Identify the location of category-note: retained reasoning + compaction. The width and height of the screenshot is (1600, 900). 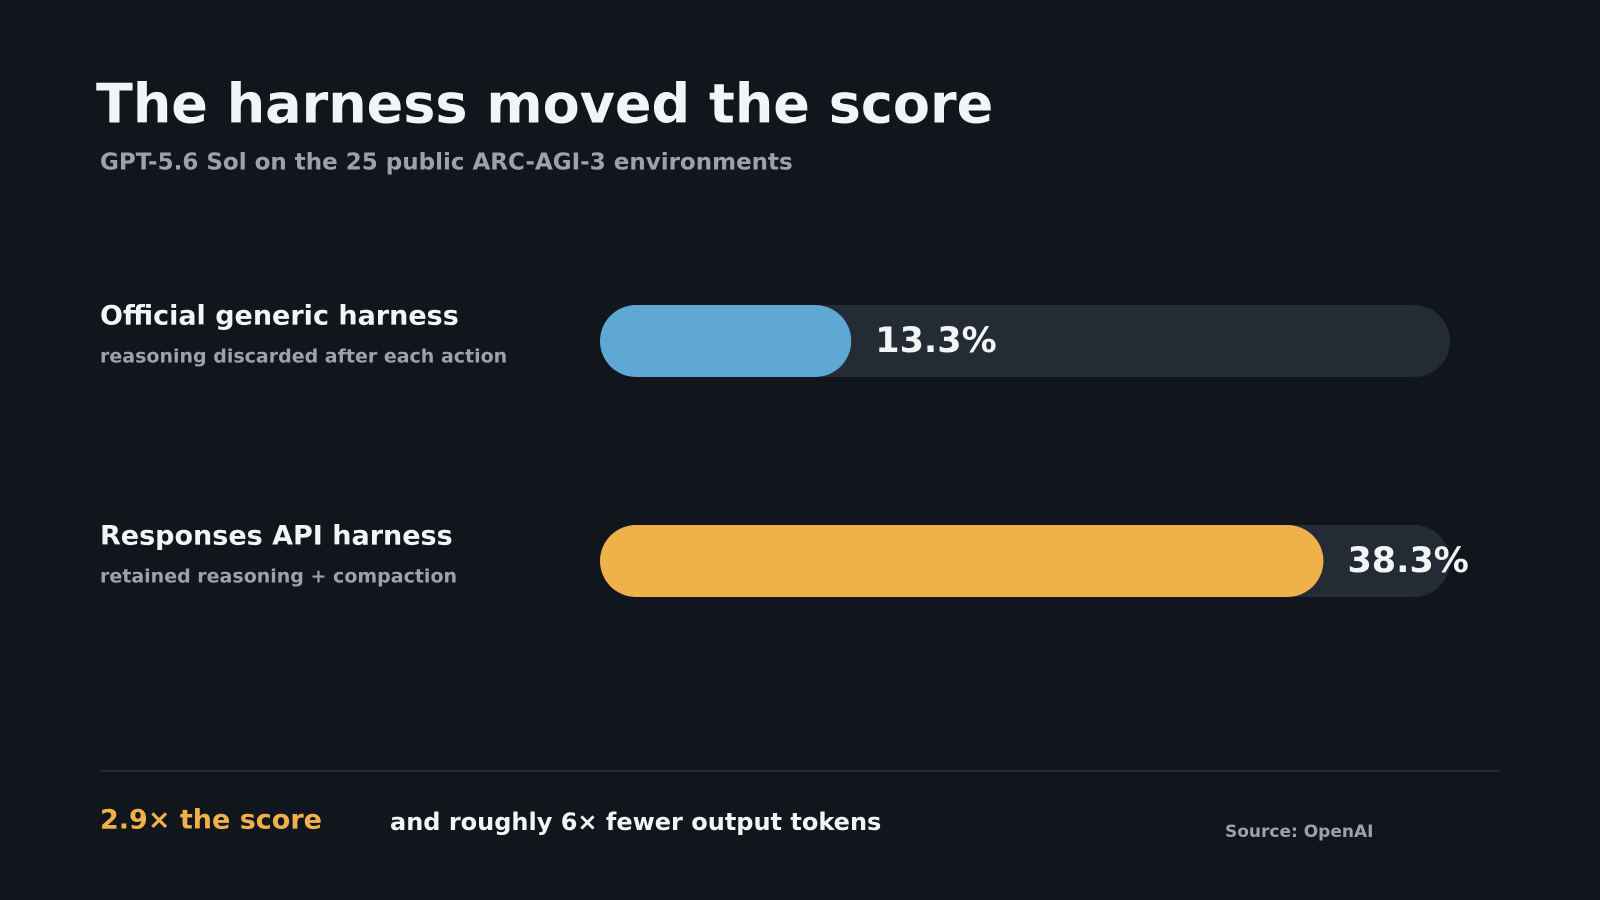
(278, 577).